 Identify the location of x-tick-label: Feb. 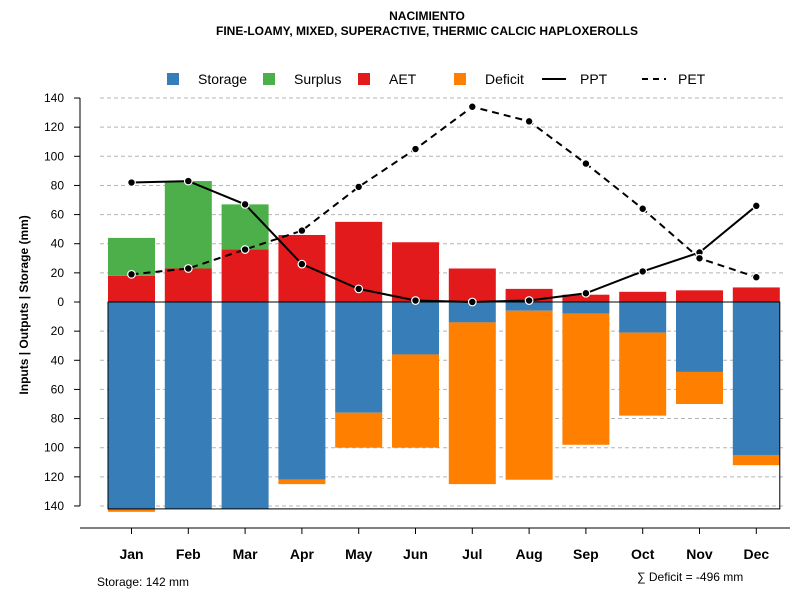
(188, 554).